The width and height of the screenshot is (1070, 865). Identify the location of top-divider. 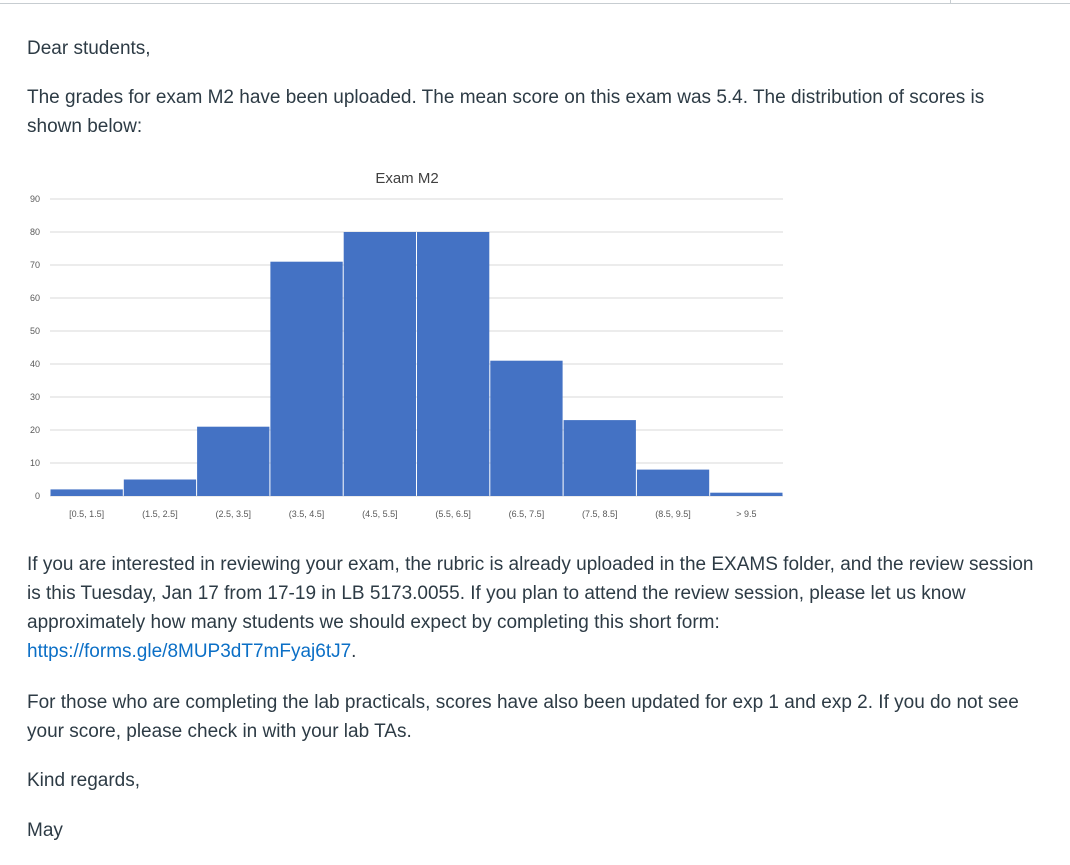
(535, 3).